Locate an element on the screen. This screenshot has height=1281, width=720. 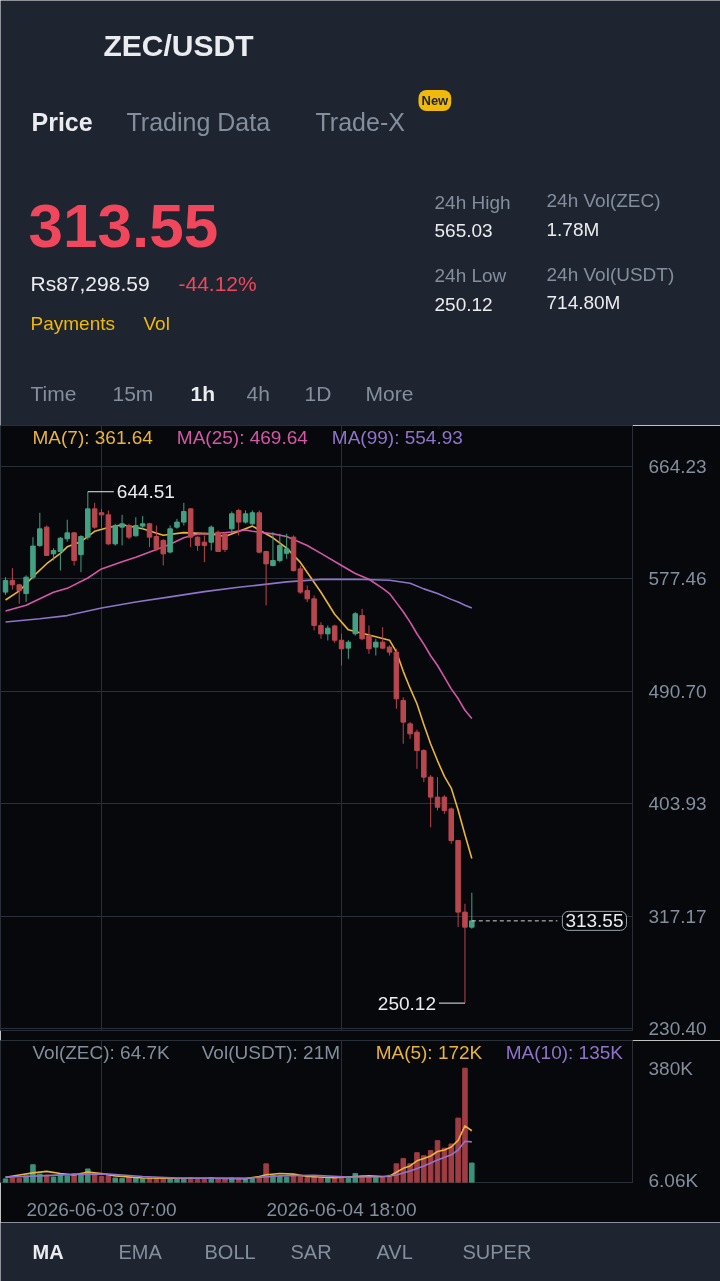
text: More is located at coordinates (389, 393).